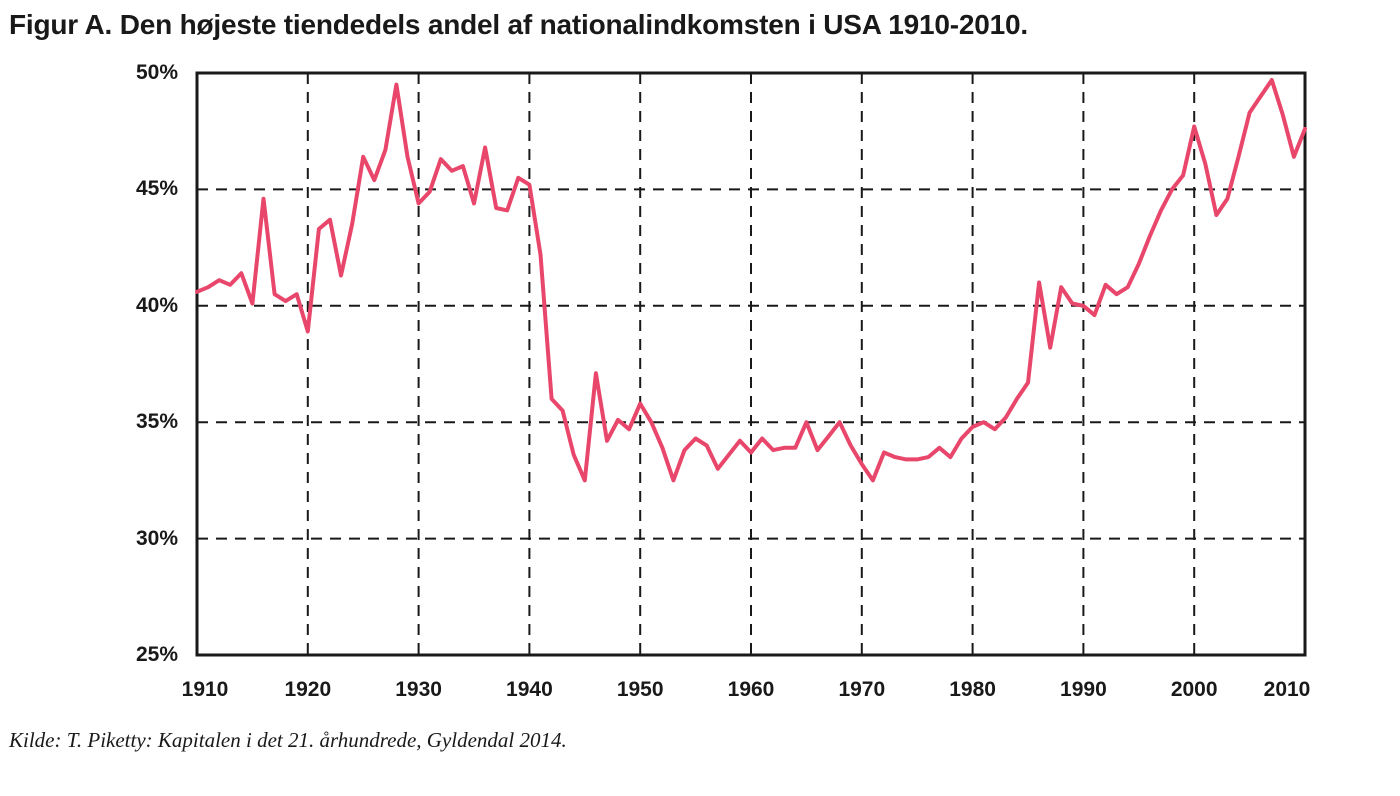 Image resolution: width=1400 pixels, height=796 pixels. What do you see at coordinates (1194, 689) in the screenshot?
I see `x-axis-tick-label: 2000` at bounding box center [1194, 689].